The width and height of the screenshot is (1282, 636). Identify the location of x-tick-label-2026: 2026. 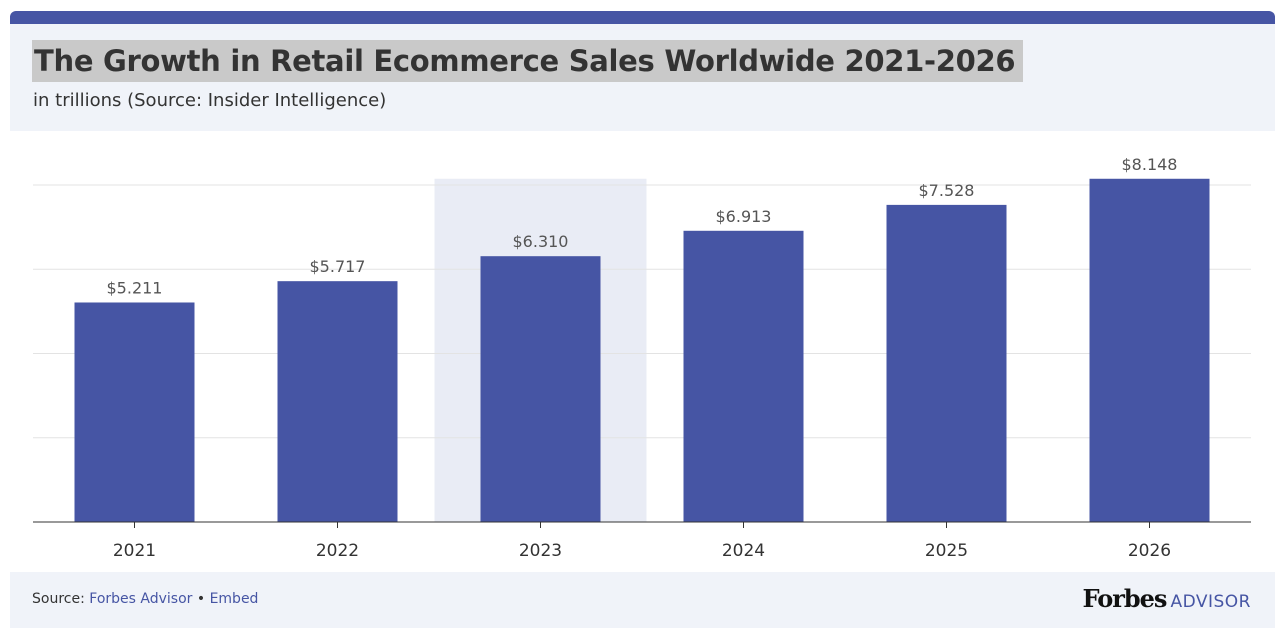
(1149, 551).